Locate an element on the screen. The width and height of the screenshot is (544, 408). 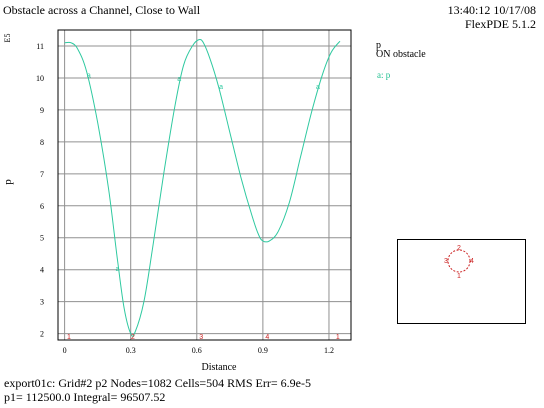
inset-marker-2: 2 is located at coordinates (459, 248).